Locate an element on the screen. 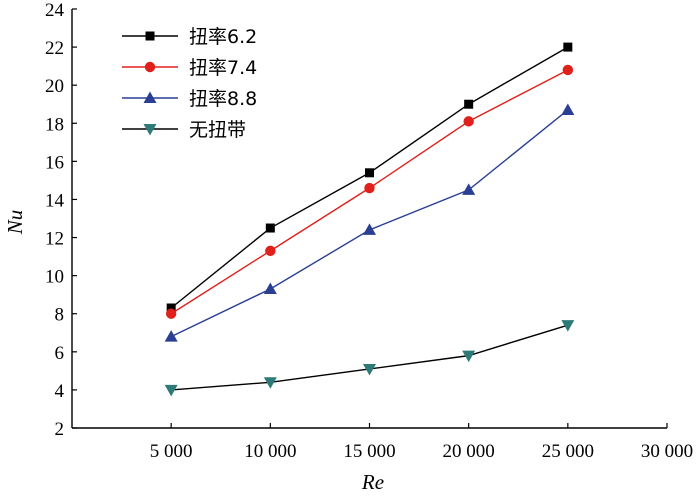 This screenshot has height=497, width=700. legend-item: 扭率8.8 is located at coordinates (189, 99).